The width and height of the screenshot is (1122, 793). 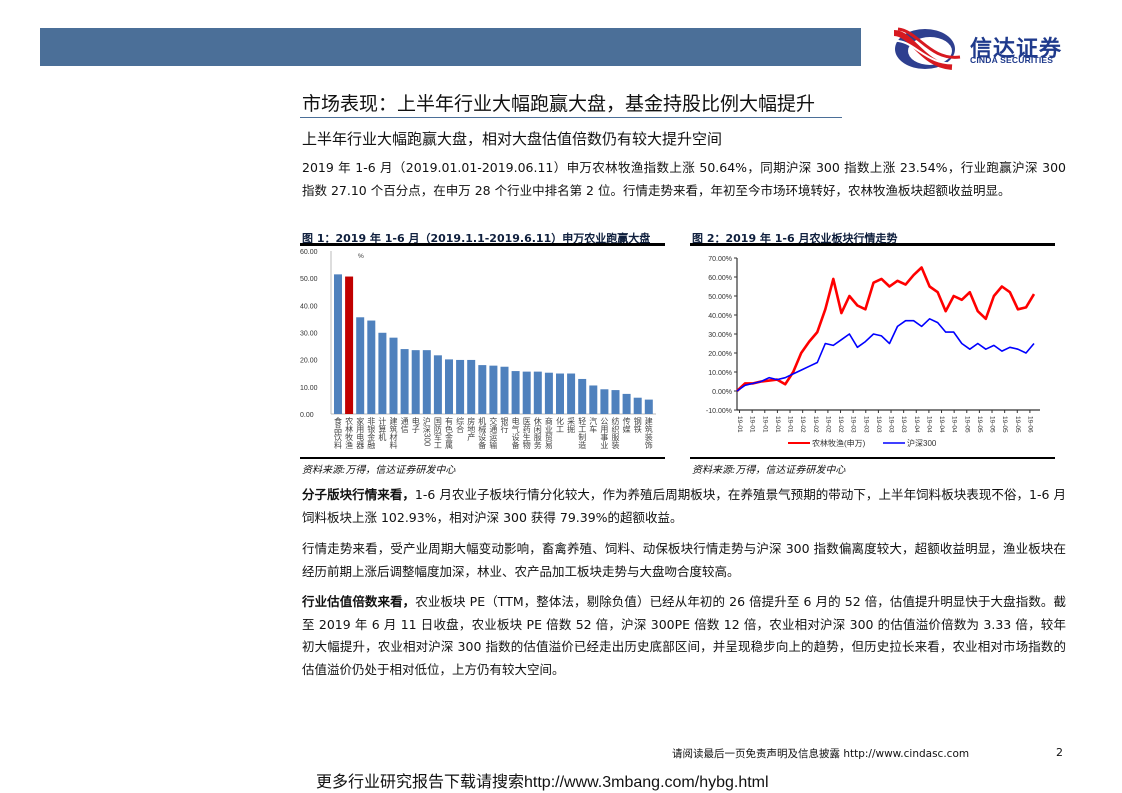 I want to click on bar-category-label: 农林牧渔, so click(x=349, y=432).